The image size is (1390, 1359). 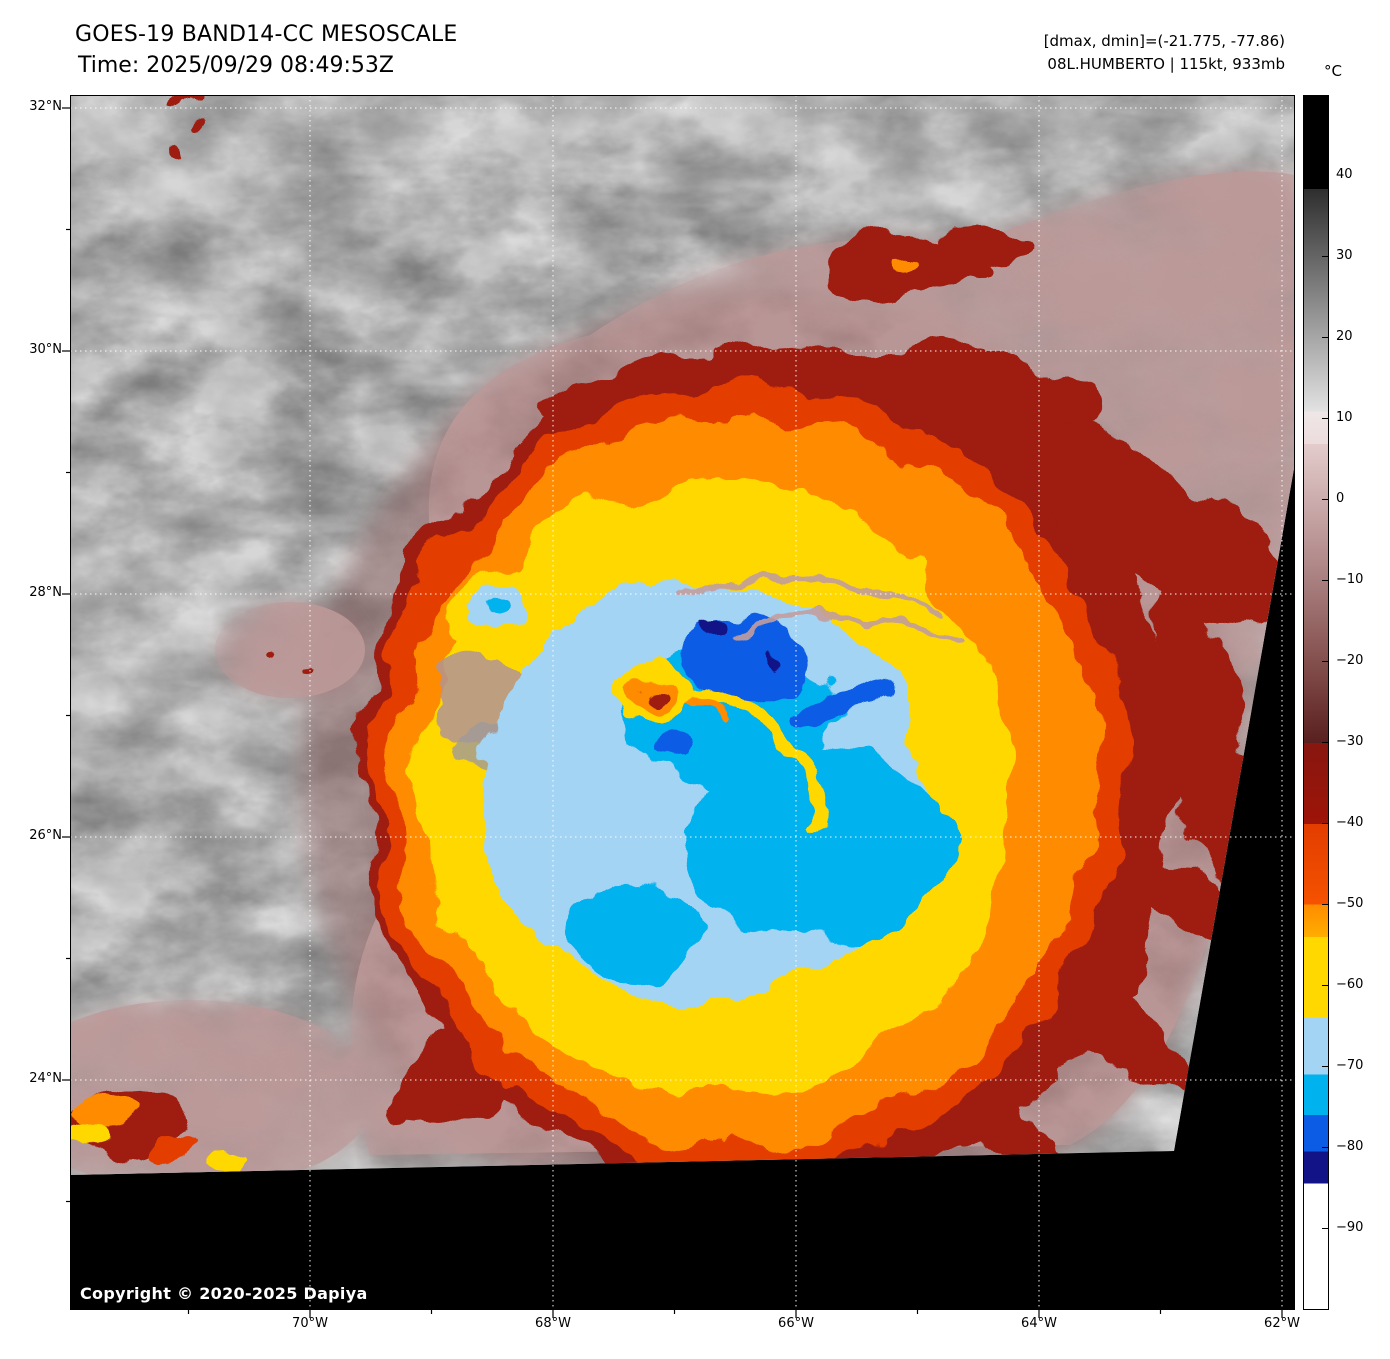 I want to click on lat-tick-label: 26°N, so click(x=45, y=835).